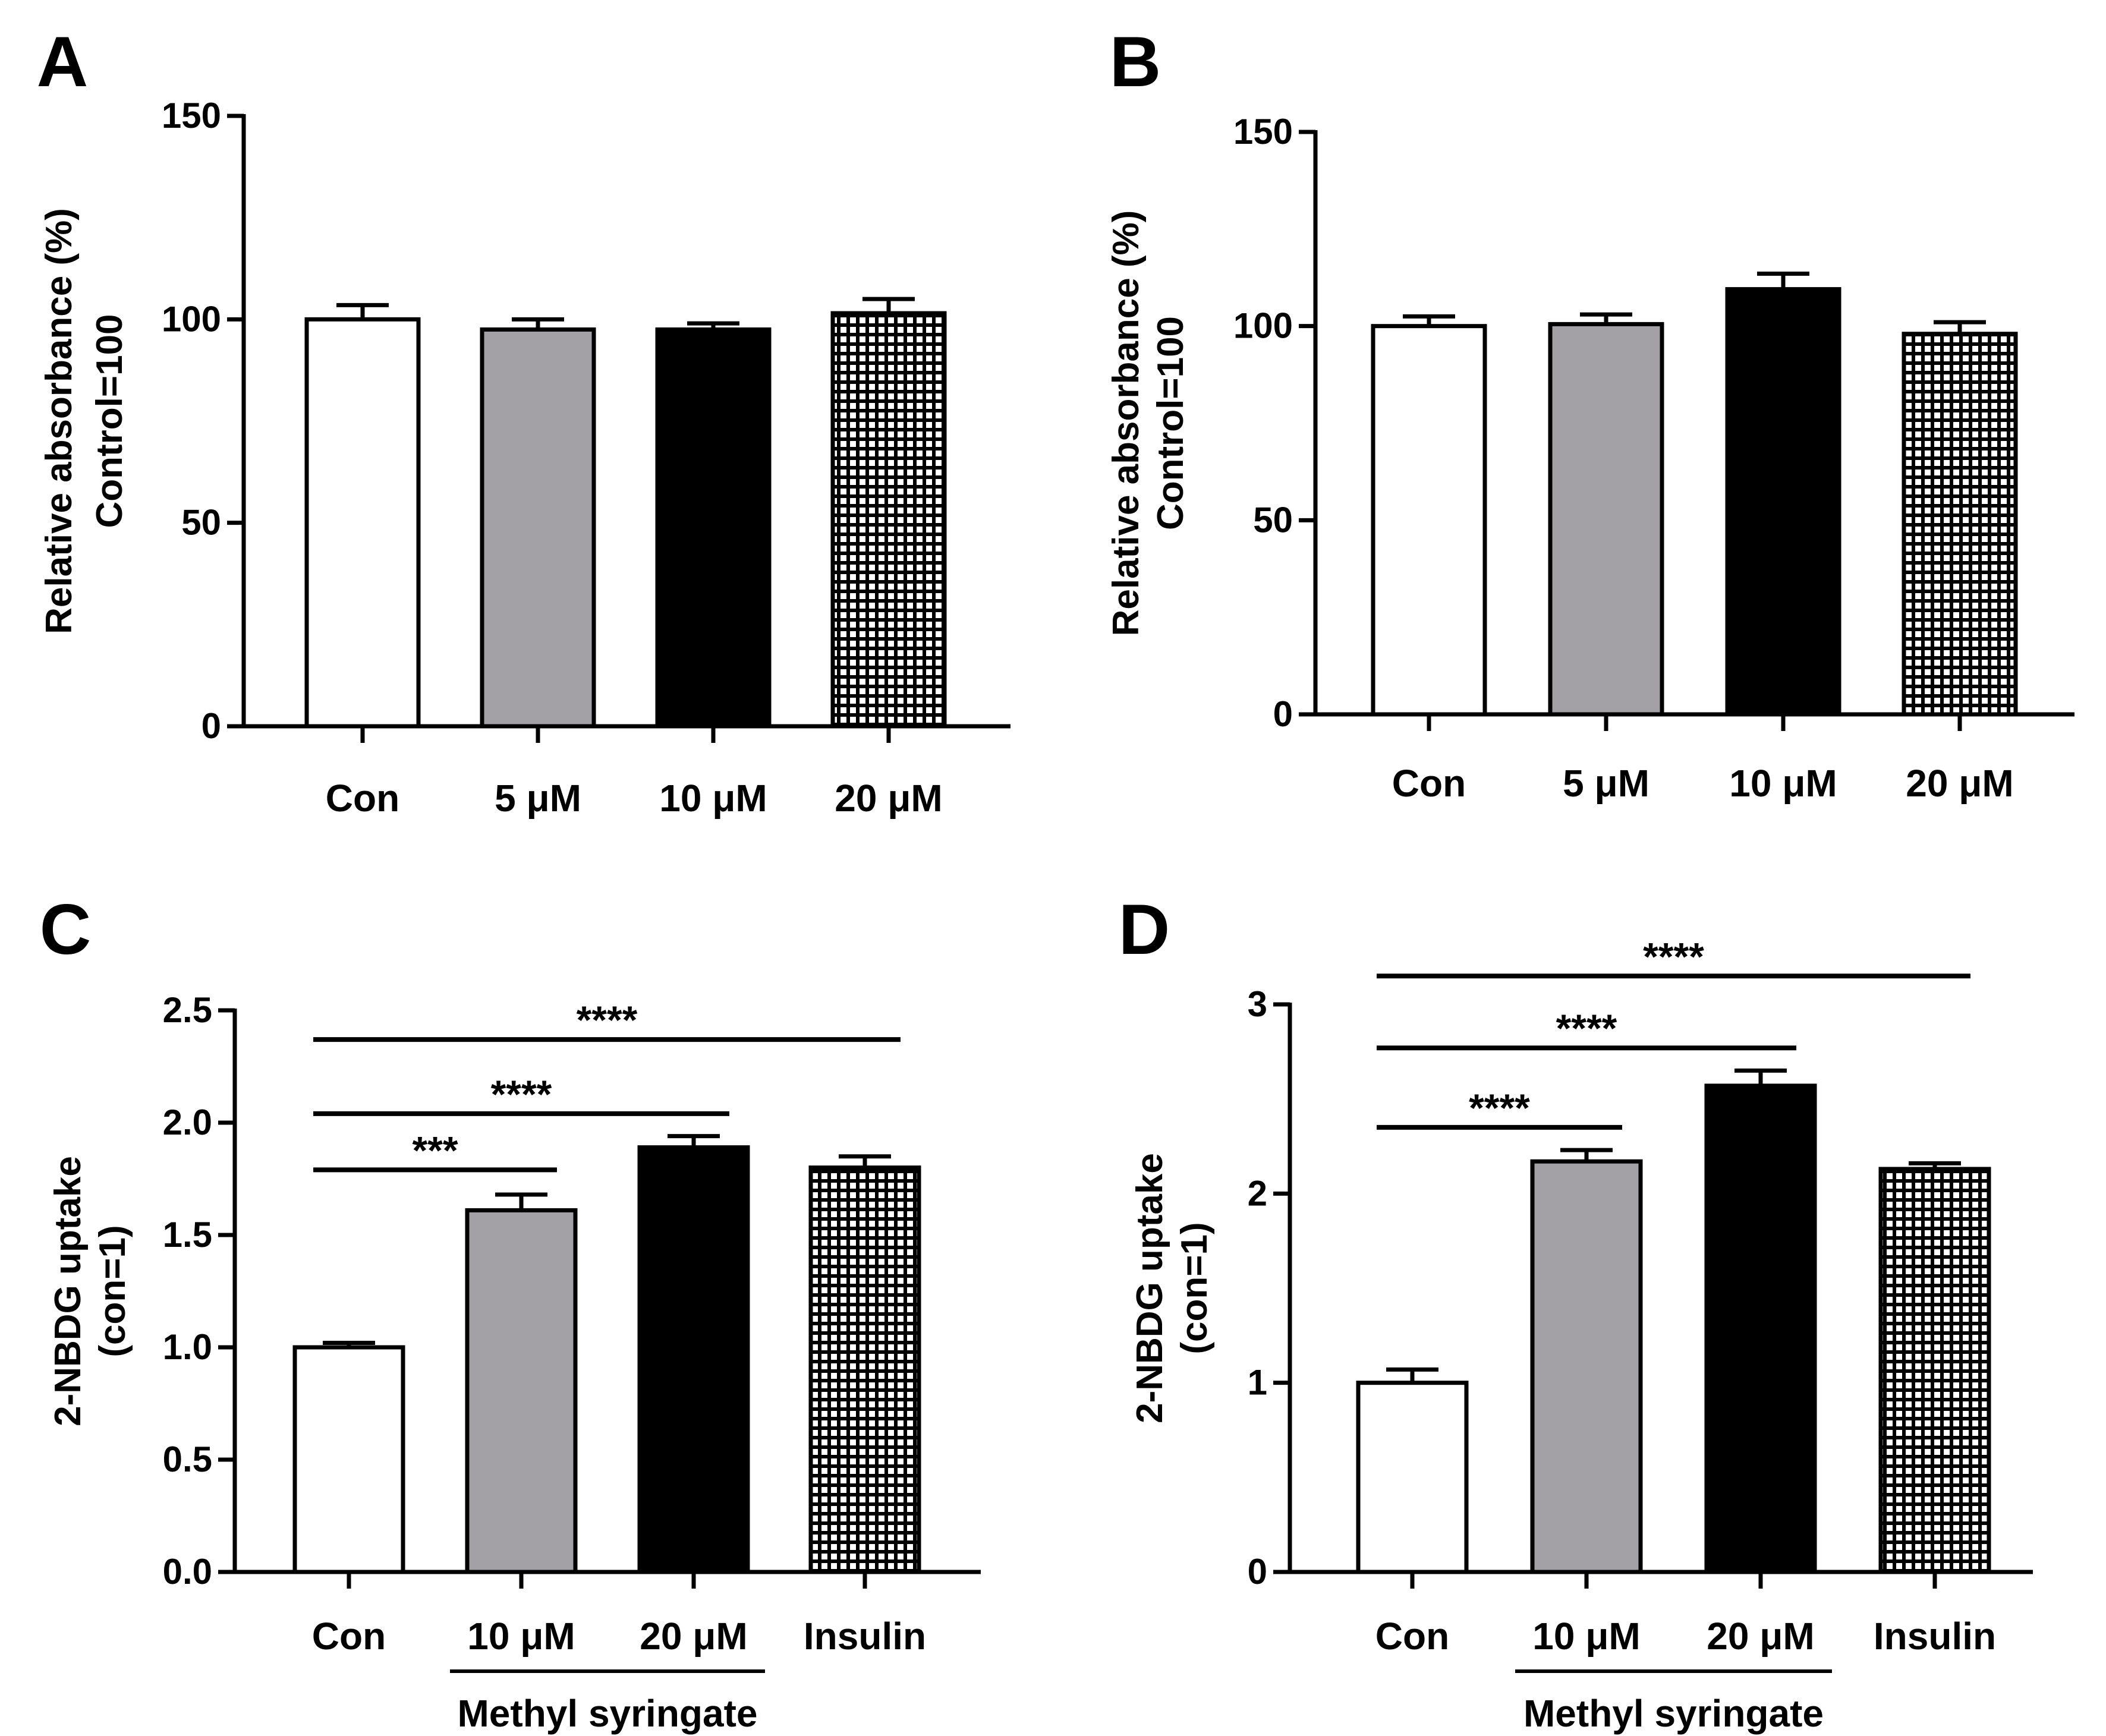 Image resolution: width=2106 pixels, height=1736 pixels. Describe the element at coordinates (1257, 1193) in the screenshot. I see `y-tick-label: 2` at that location.